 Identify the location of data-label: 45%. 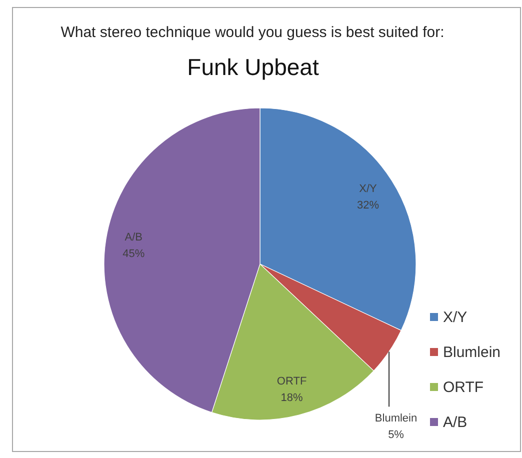
(133, 254).